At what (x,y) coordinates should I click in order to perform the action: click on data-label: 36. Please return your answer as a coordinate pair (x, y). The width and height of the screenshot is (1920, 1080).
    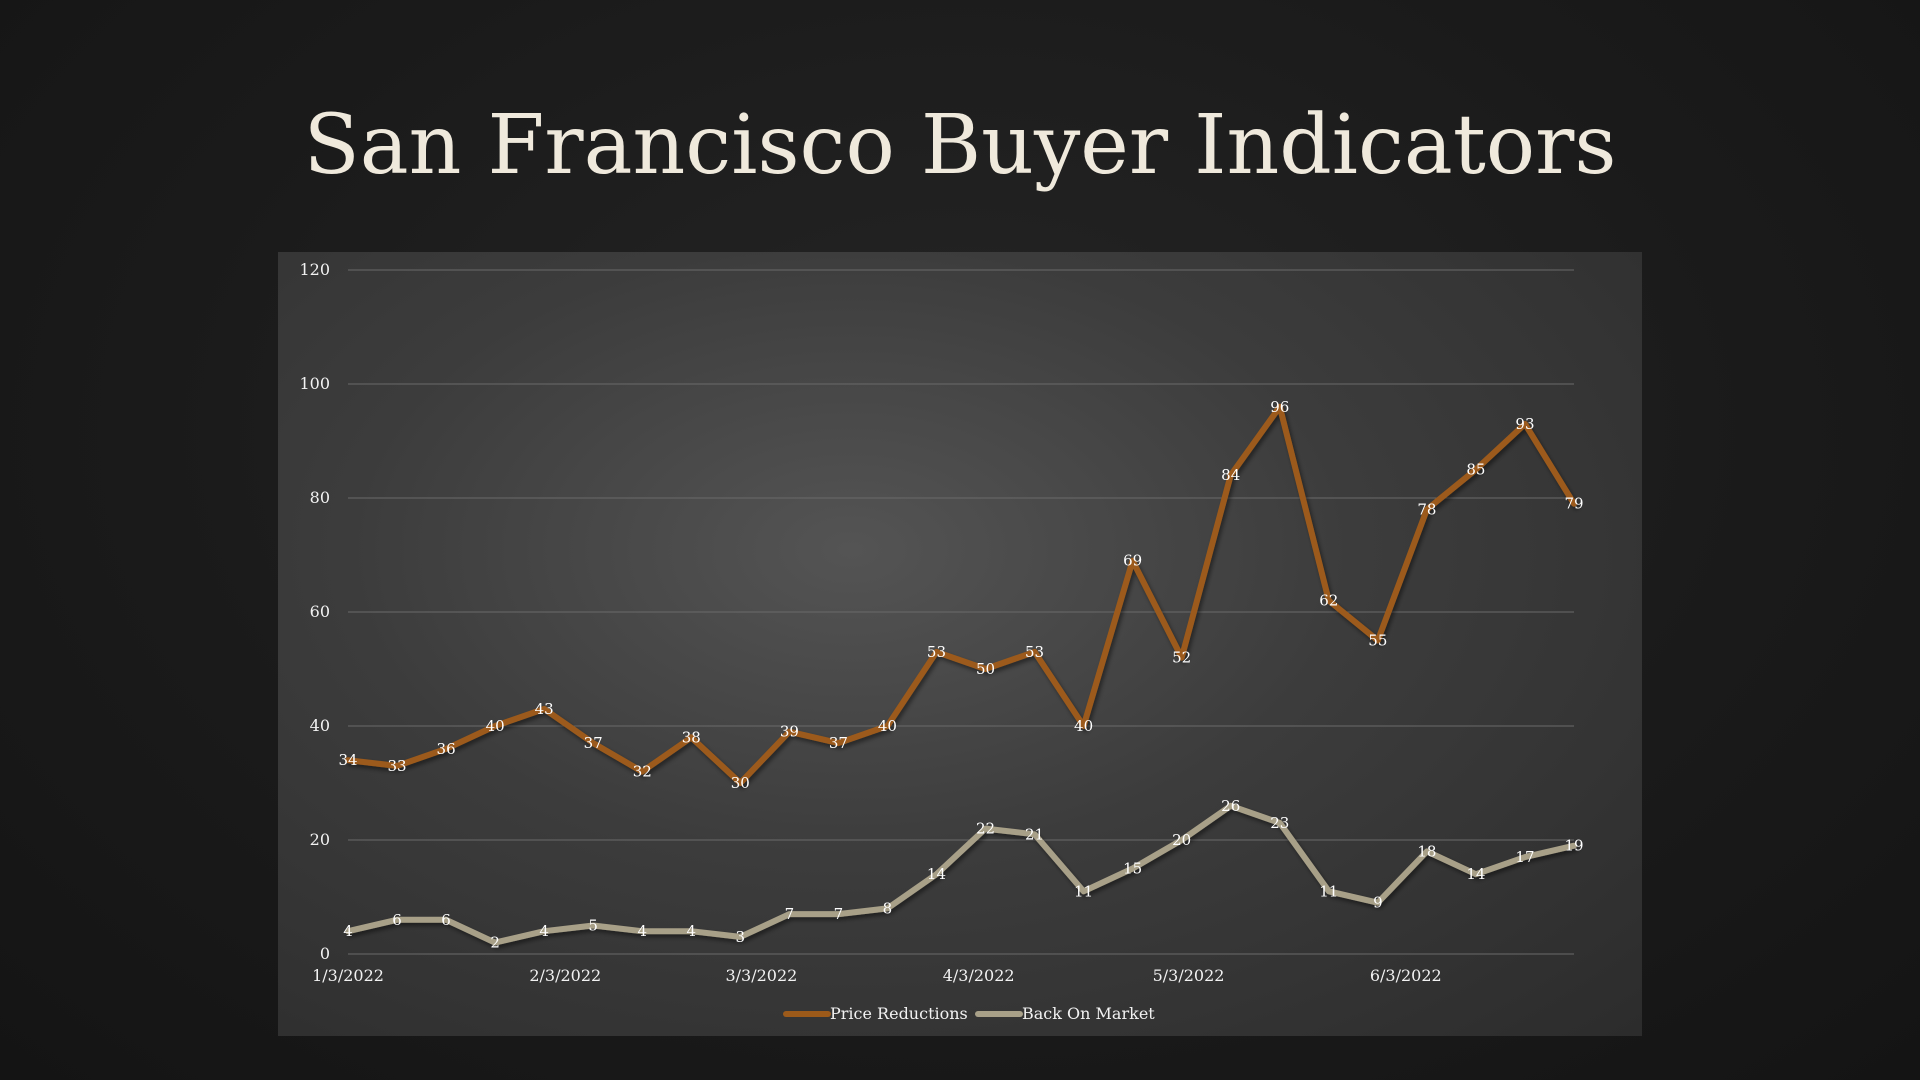
    Looking at the image, I should click on (446, 749).